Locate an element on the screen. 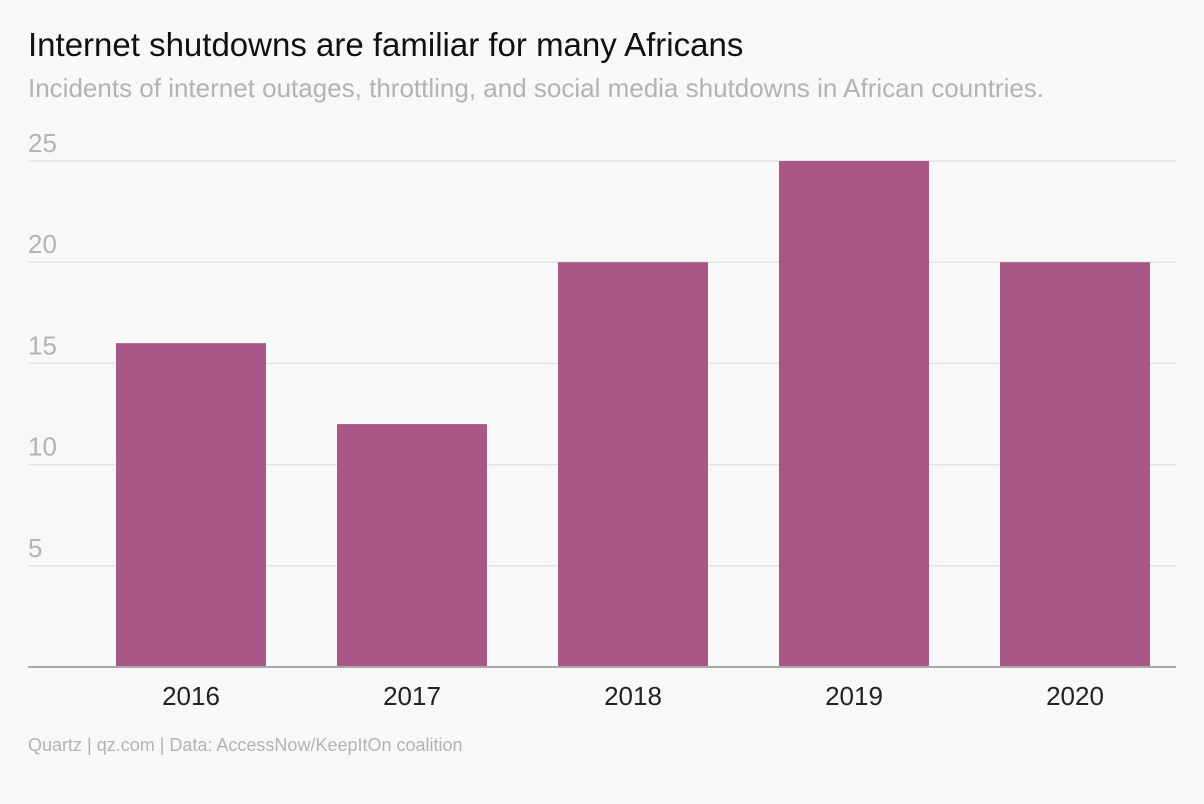  x-tick-label: 2017 is located at coordinates (412, 696).